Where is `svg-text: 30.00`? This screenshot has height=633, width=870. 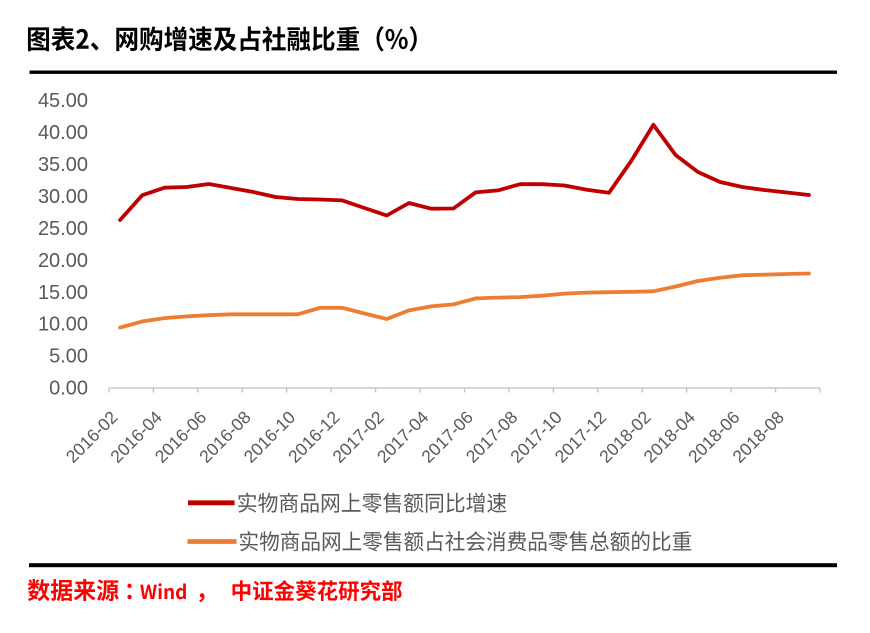
svg-text: 30.00 is located at coordinates (63, 197).